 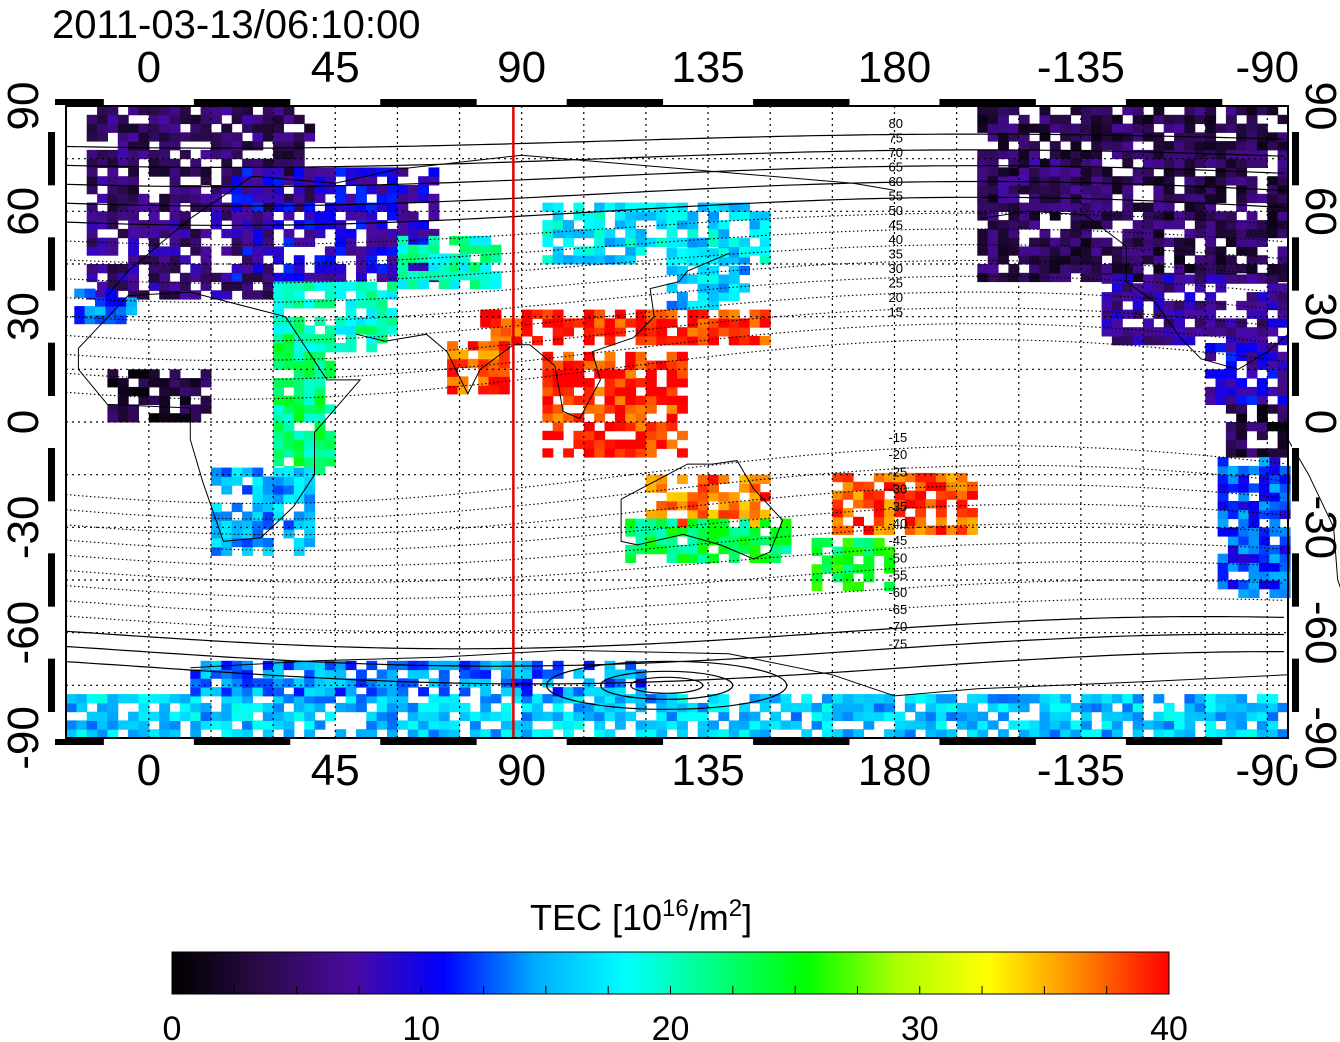 I want to click on colorbar-tick-label: 10, so click(x=421, y=1026).